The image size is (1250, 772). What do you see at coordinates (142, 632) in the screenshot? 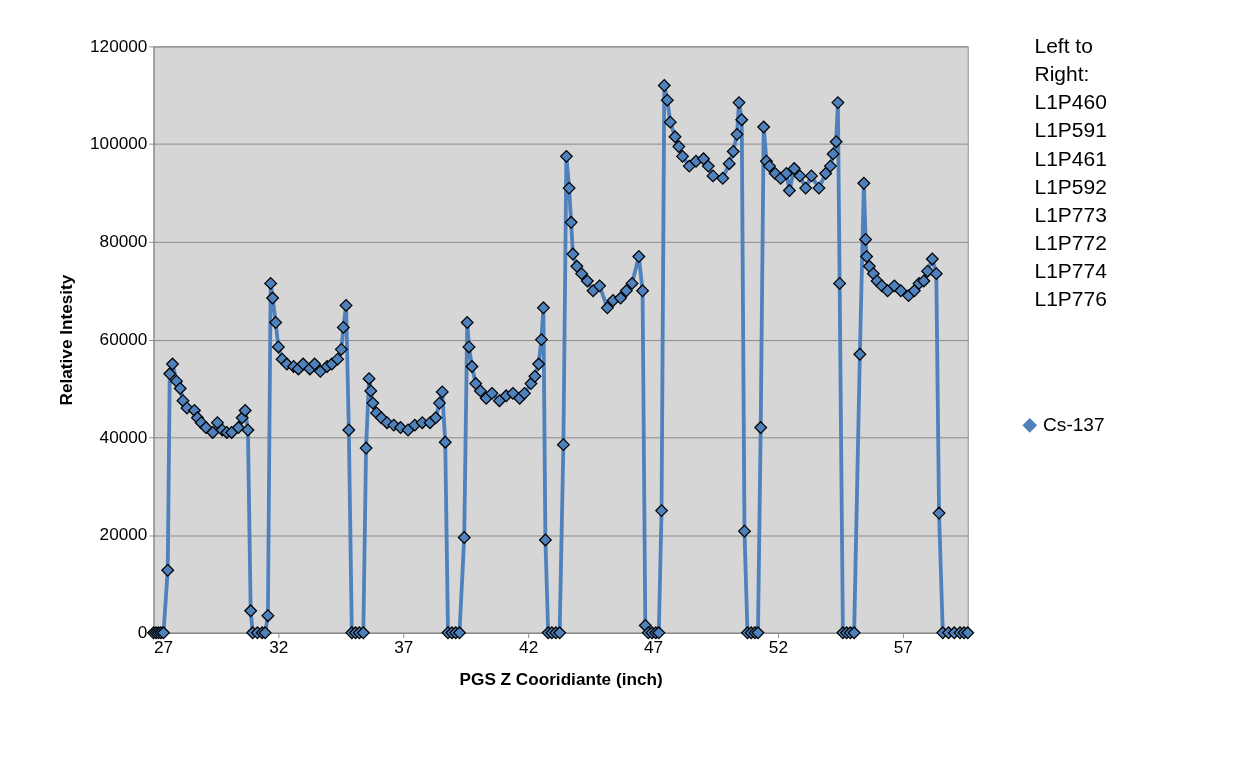
I see `y-tick-label: 0` at bounding box center [142, 632].